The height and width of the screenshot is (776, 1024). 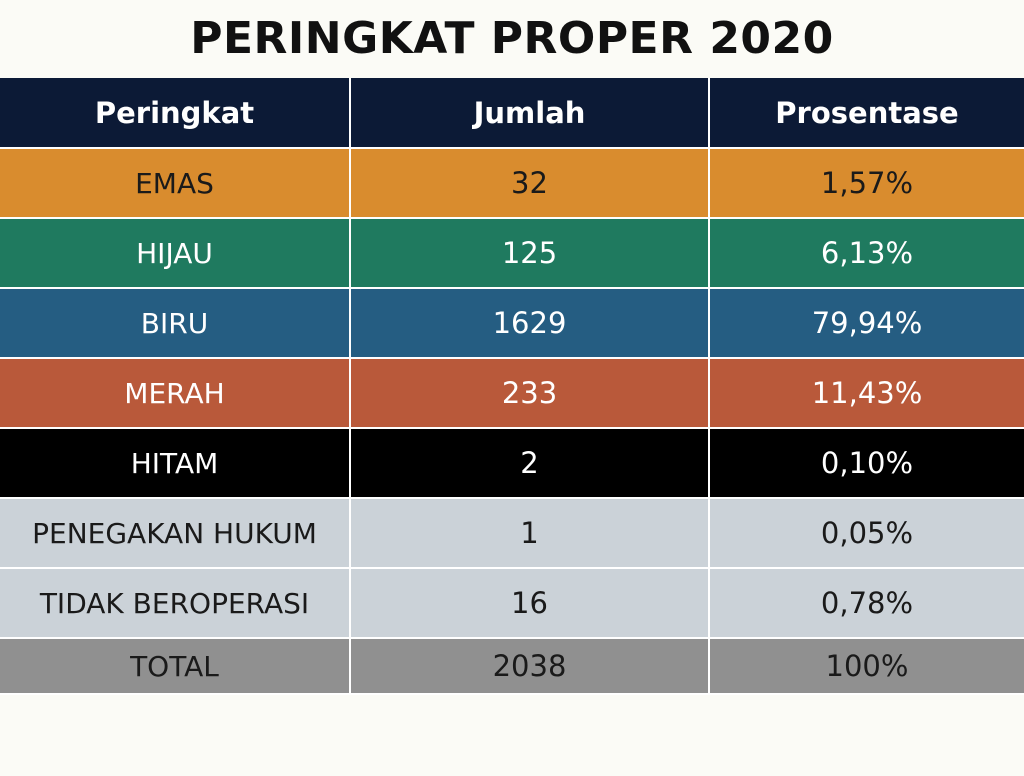 I want to click on table-row: BIRU 1629 79,94%, so click(x=512, y=323).